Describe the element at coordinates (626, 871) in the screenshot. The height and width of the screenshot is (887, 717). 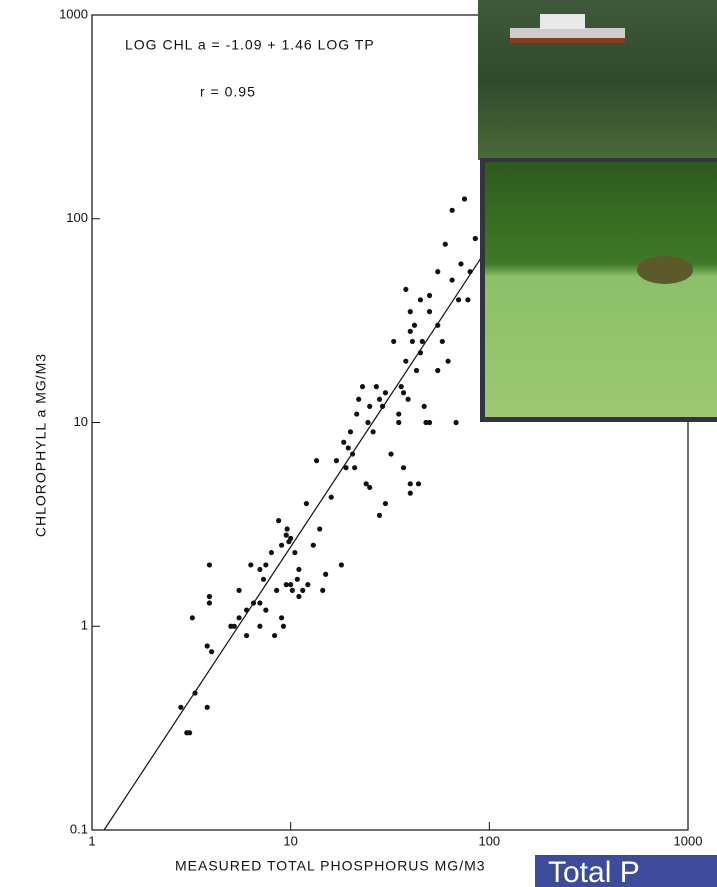
I see `caption-box: Total P` at that location.